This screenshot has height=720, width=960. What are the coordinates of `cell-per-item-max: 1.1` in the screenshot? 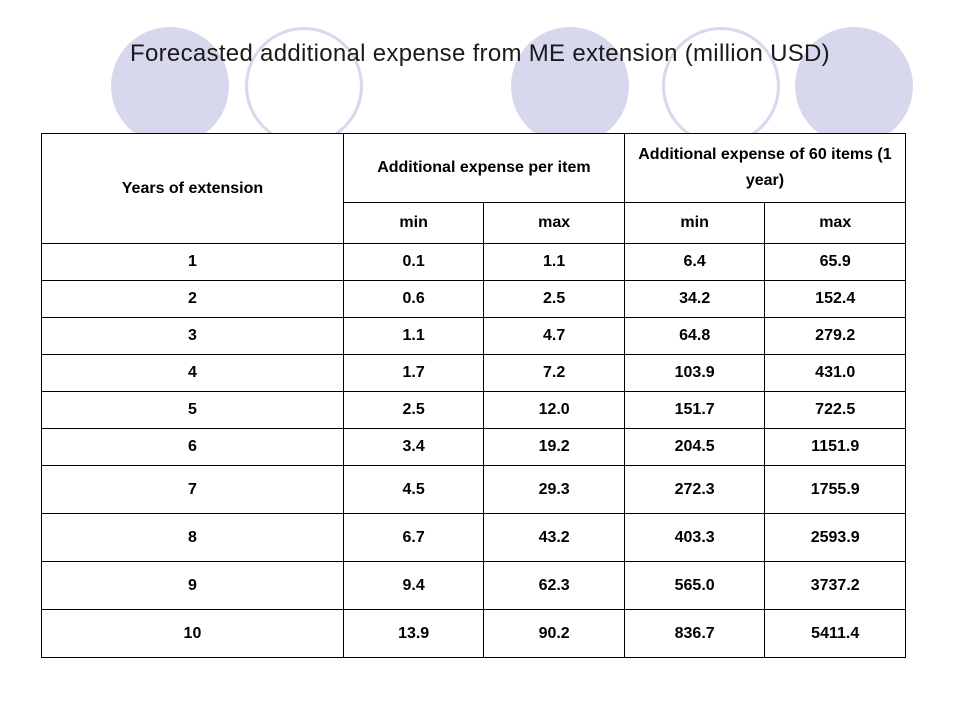 It's located at (554, 262).